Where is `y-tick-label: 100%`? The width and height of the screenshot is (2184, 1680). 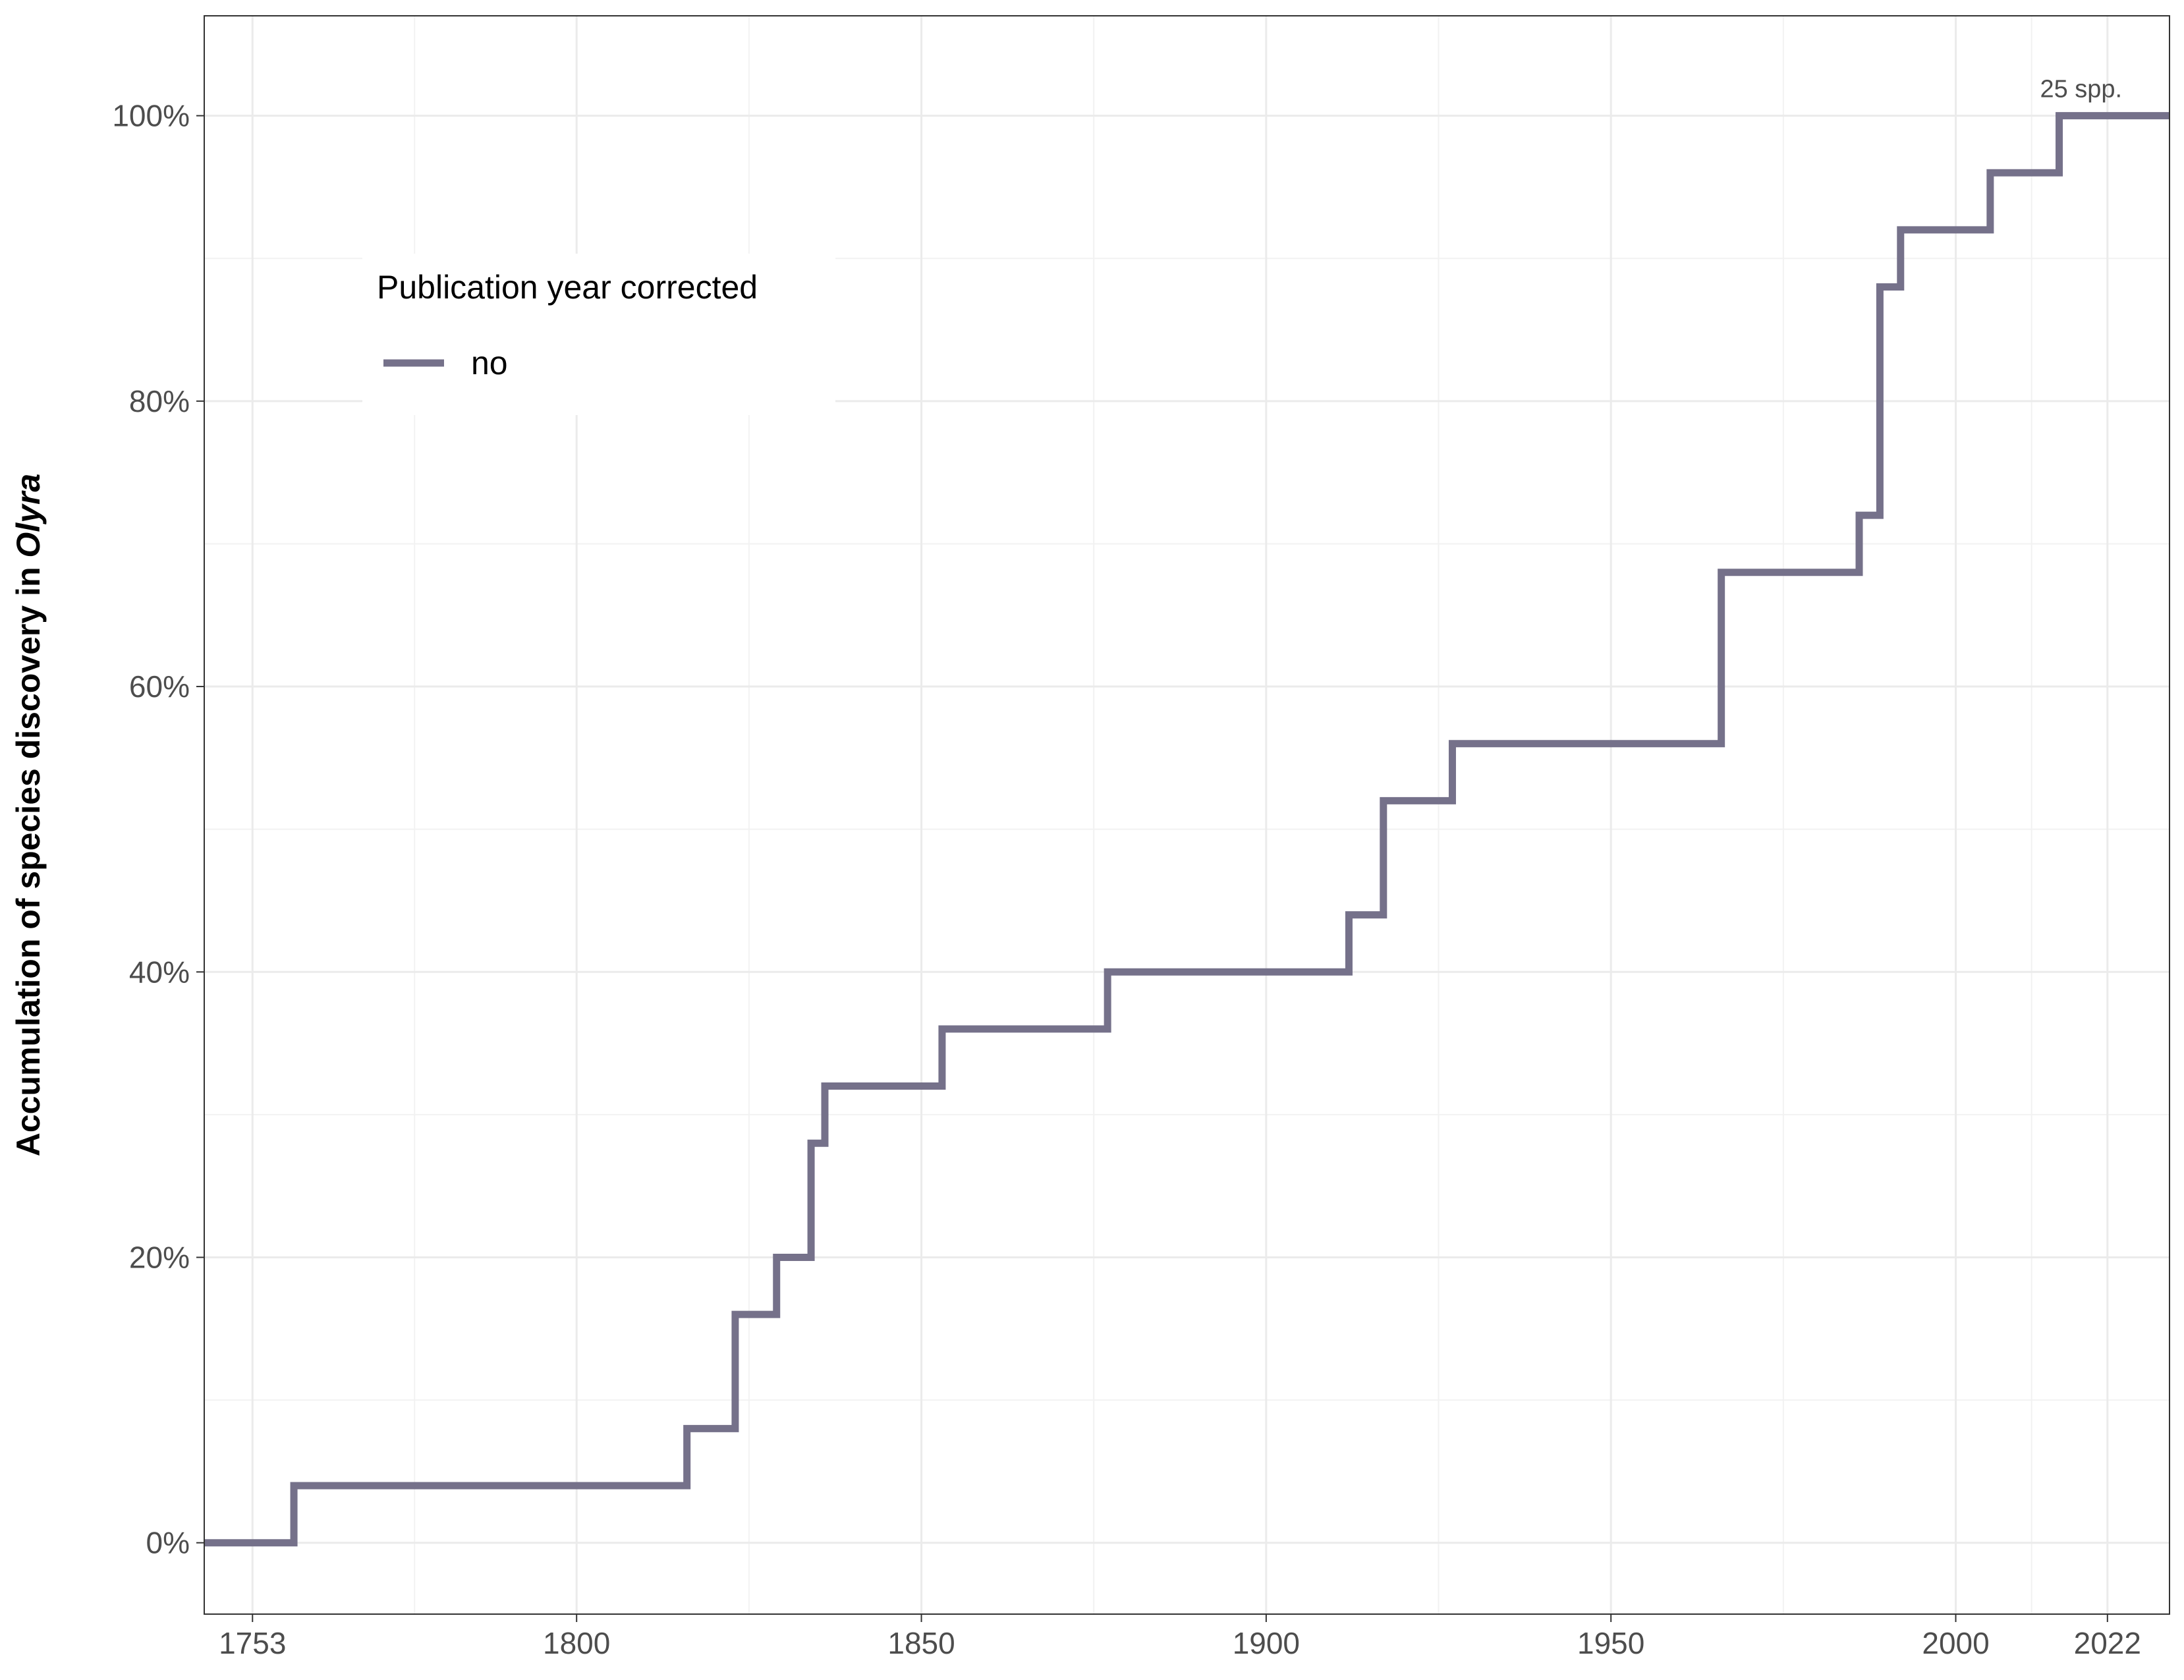 y-tick-label: 100% is located at coordinates (151, 116).